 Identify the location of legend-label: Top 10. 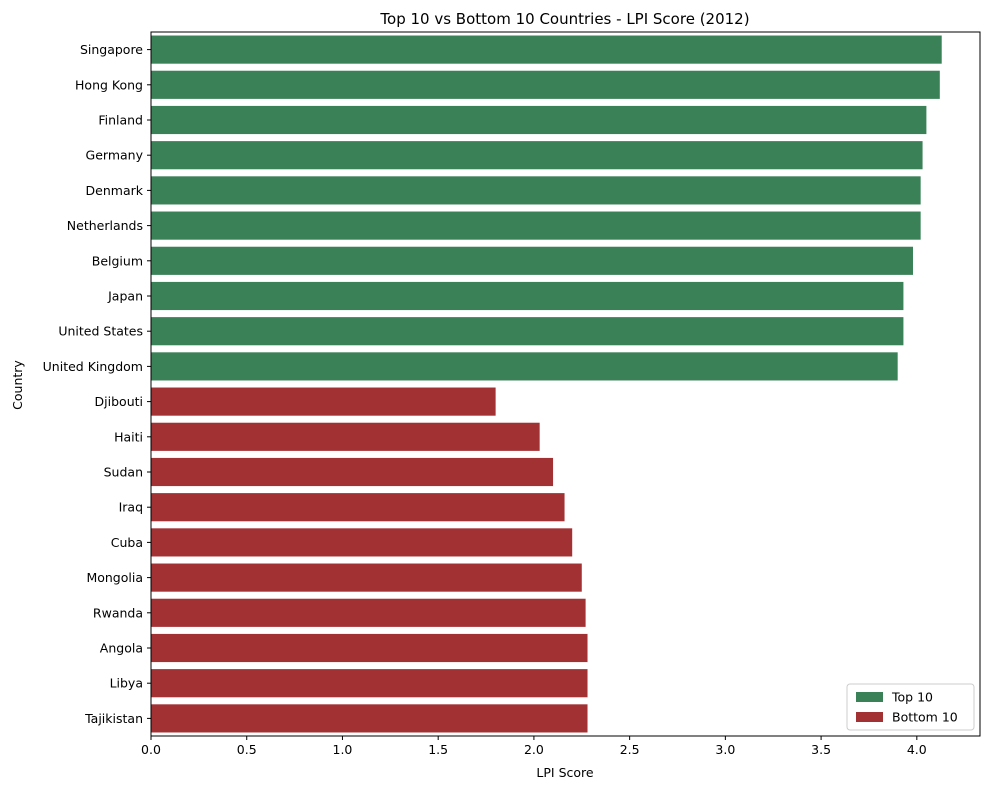
(912, 697).